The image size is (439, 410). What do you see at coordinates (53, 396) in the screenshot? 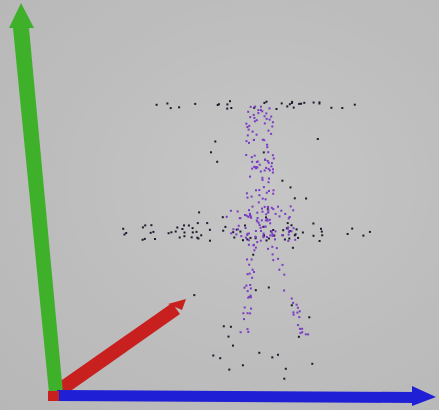
I see `origin-marker` at bounding box center [53, 396].